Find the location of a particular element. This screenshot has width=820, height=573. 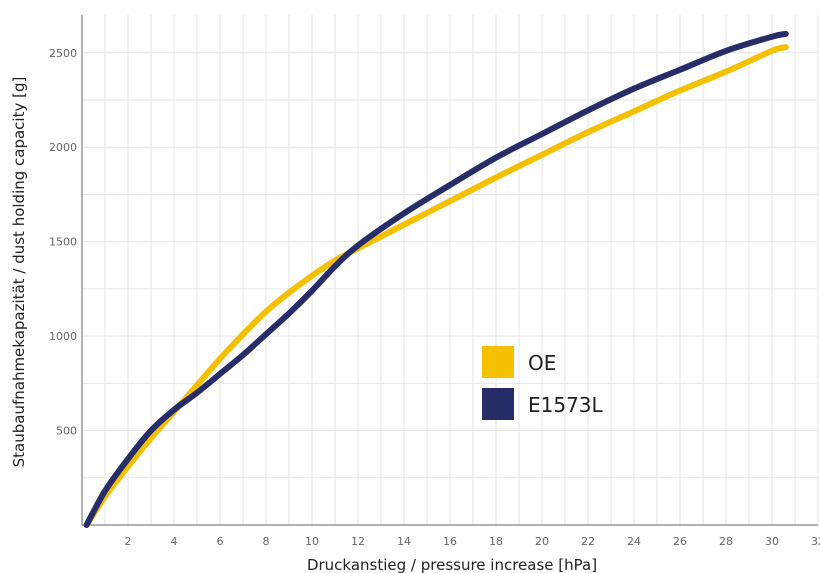

x-tick-label: 24 is located at coordinates (634, 541).